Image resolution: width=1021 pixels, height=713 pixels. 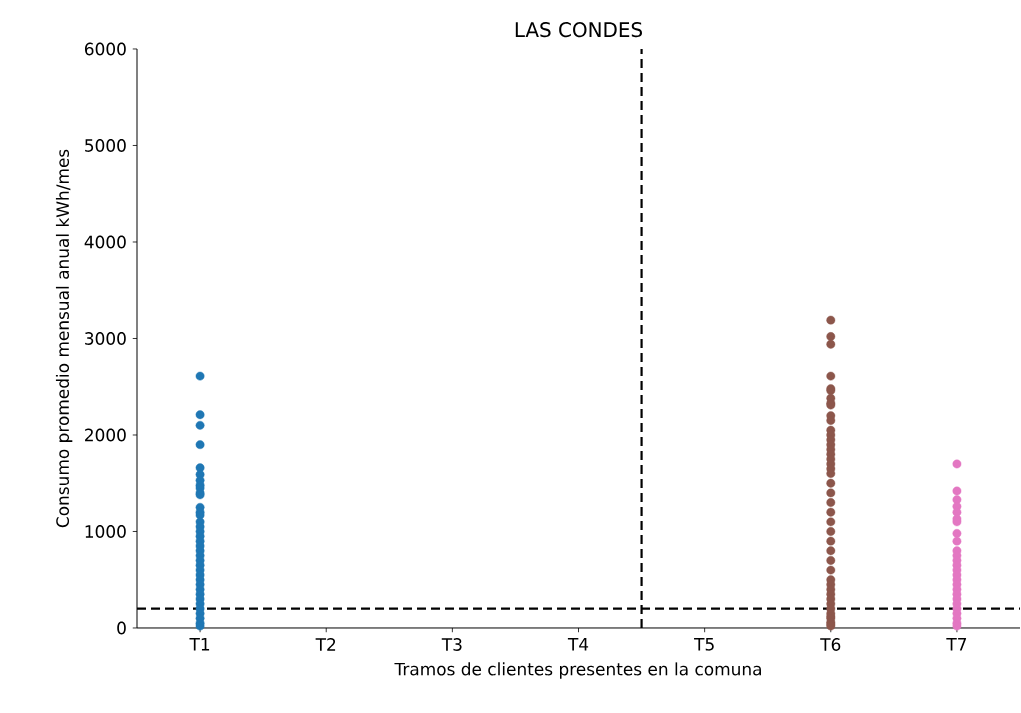 What do you see at coordinates (105, 242) in the screenshot?
I see `y-tick-label: 4000` at bounding box center [105, 242].